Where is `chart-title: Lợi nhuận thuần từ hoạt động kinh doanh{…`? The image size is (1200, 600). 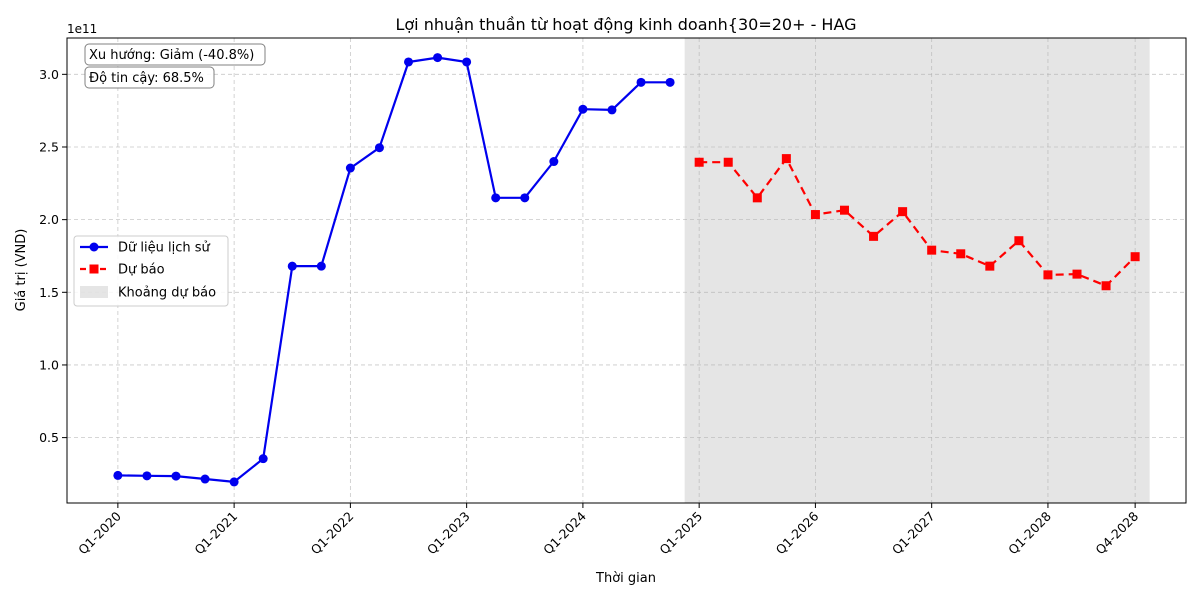
chart-title: Lợi nhuận thuần từ hoạt động kinh doanh{… is located at coordinates (625, 24).